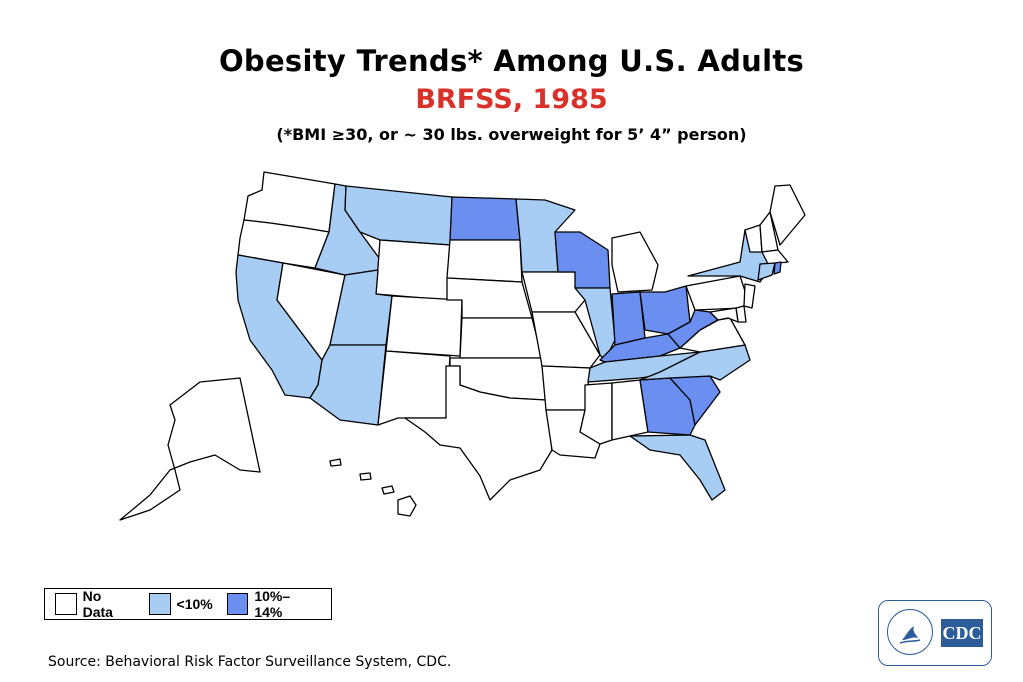 This screenshot has height=682, width=1023. Describe the element at coordinates (373, 487) in the screenshot. I see `state-HI-group` at that location.